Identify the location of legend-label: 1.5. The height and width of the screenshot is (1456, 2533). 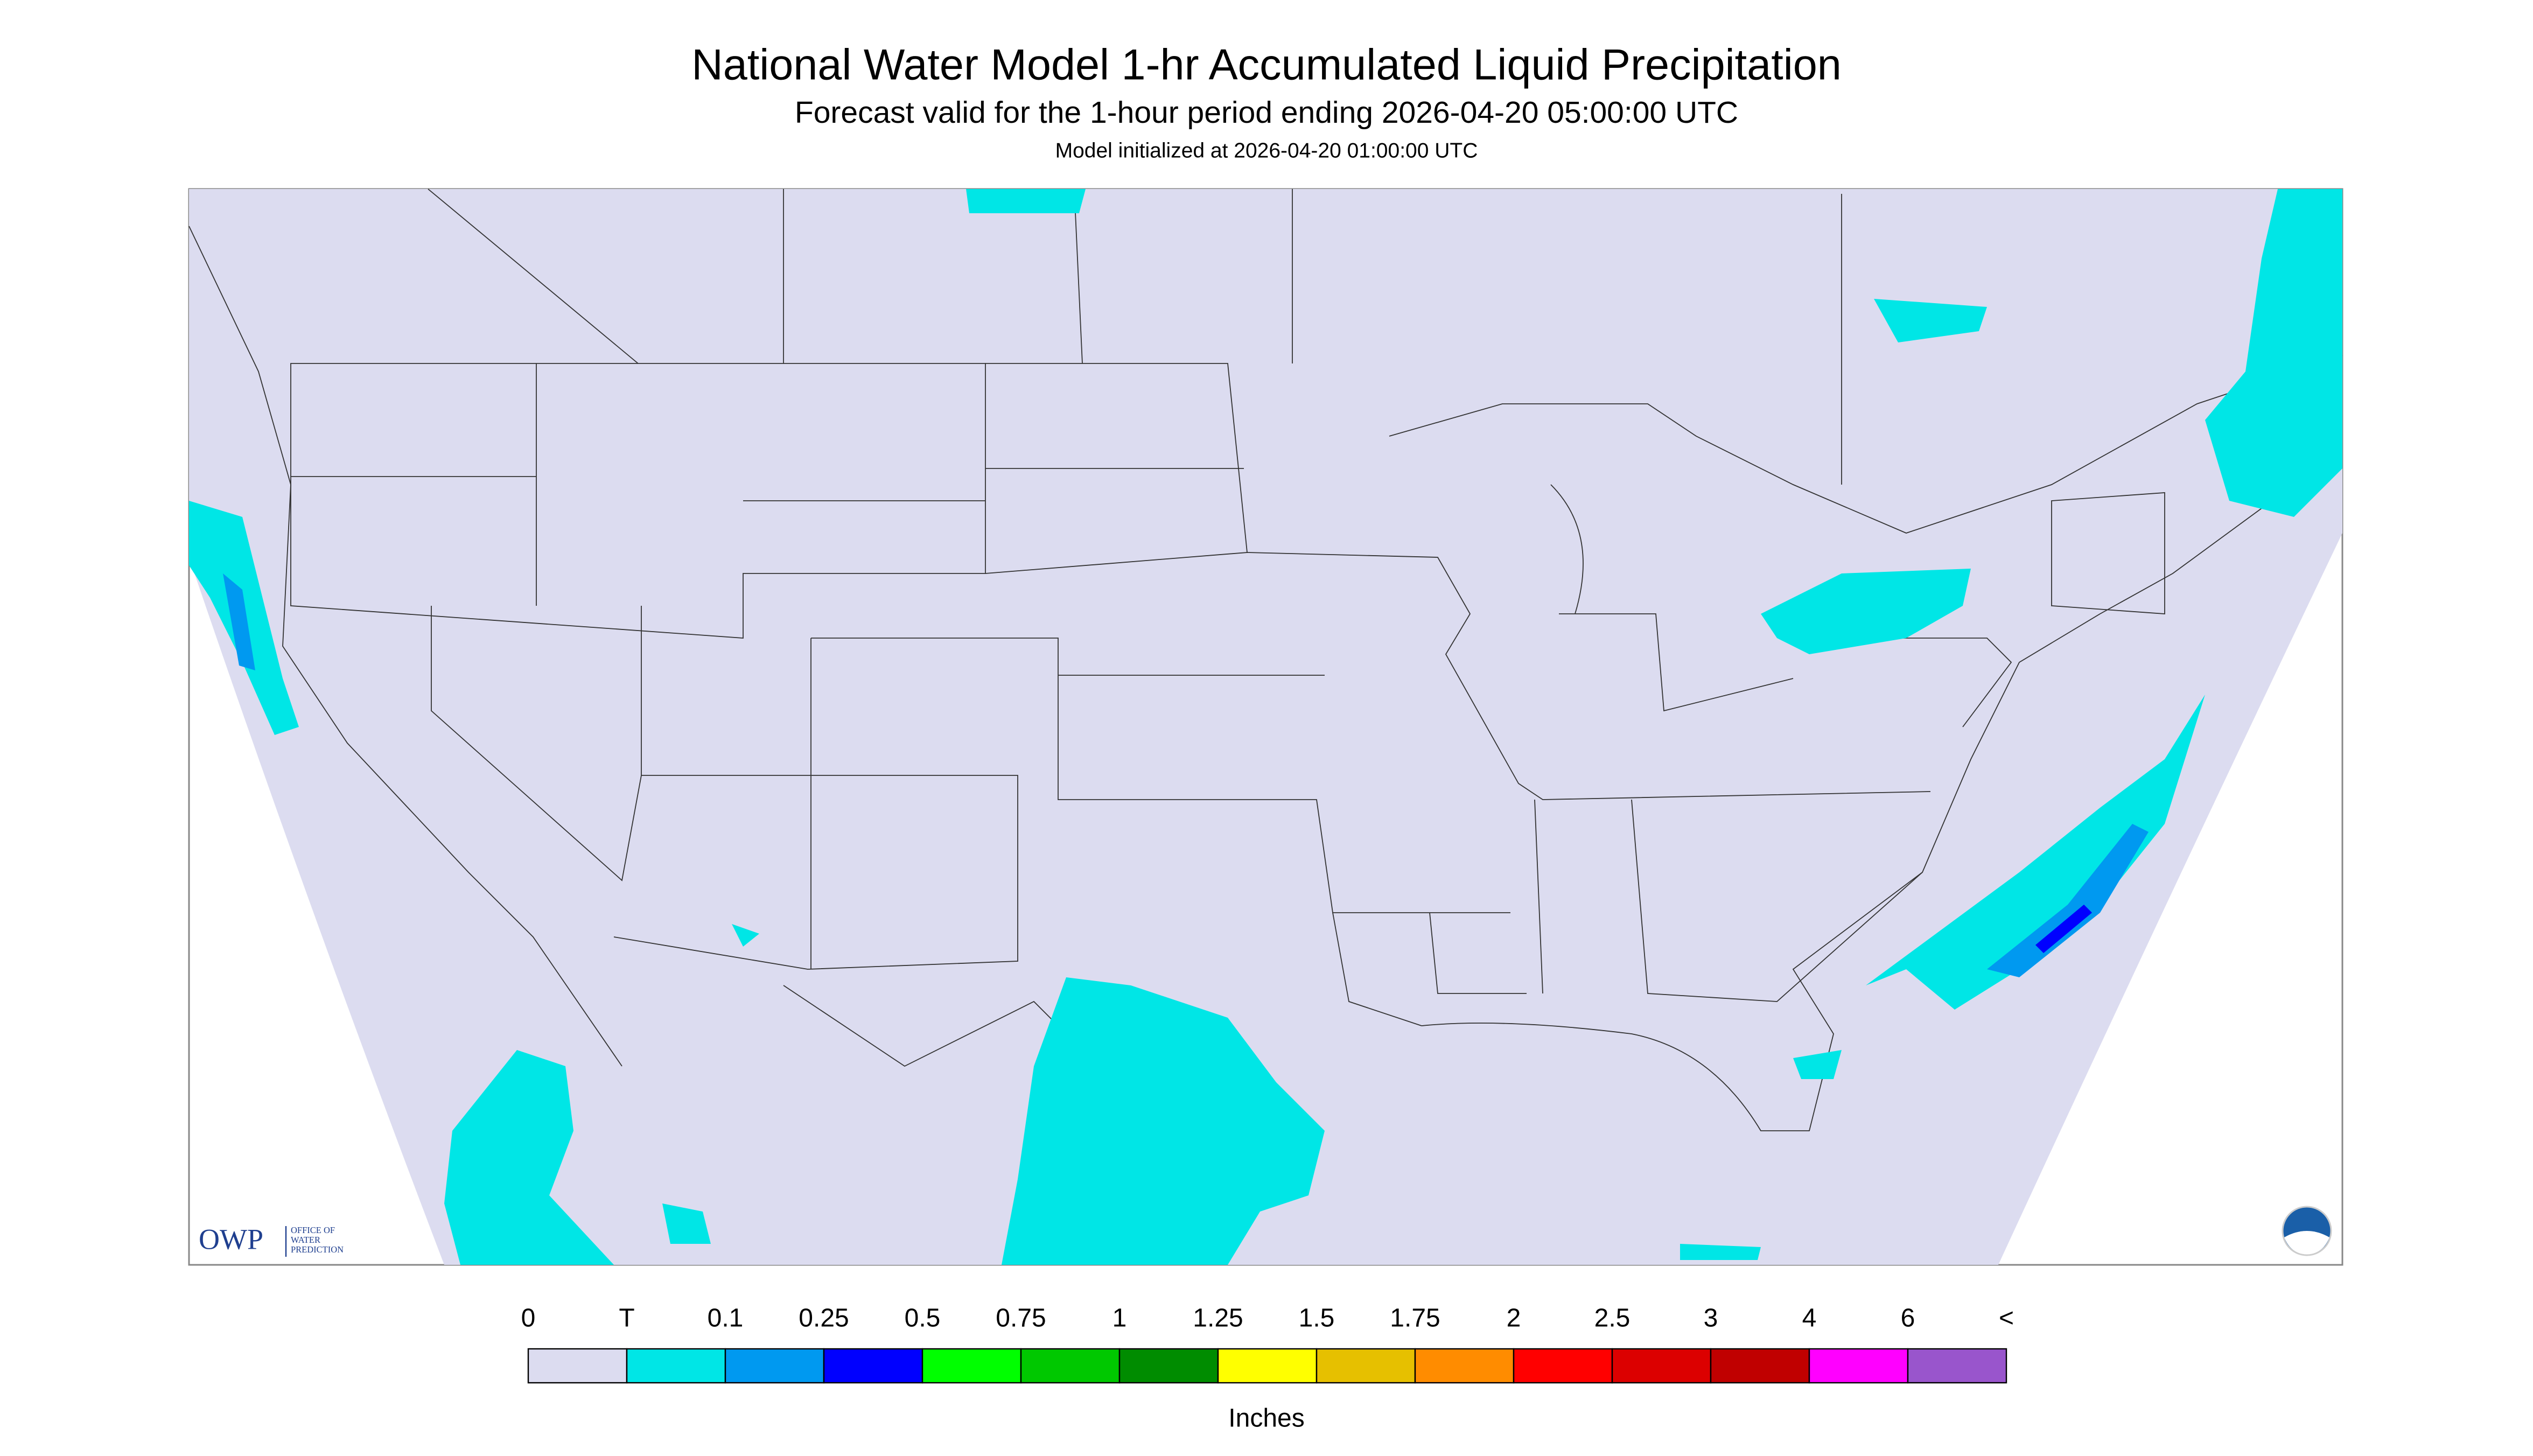
(1317, 1318).